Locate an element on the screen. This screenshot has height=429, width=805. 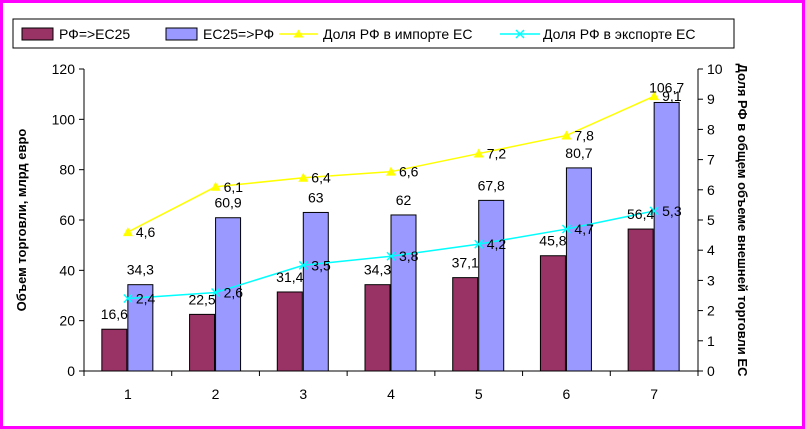
right-tick-label: 4 is located at coordinates (711, 250).